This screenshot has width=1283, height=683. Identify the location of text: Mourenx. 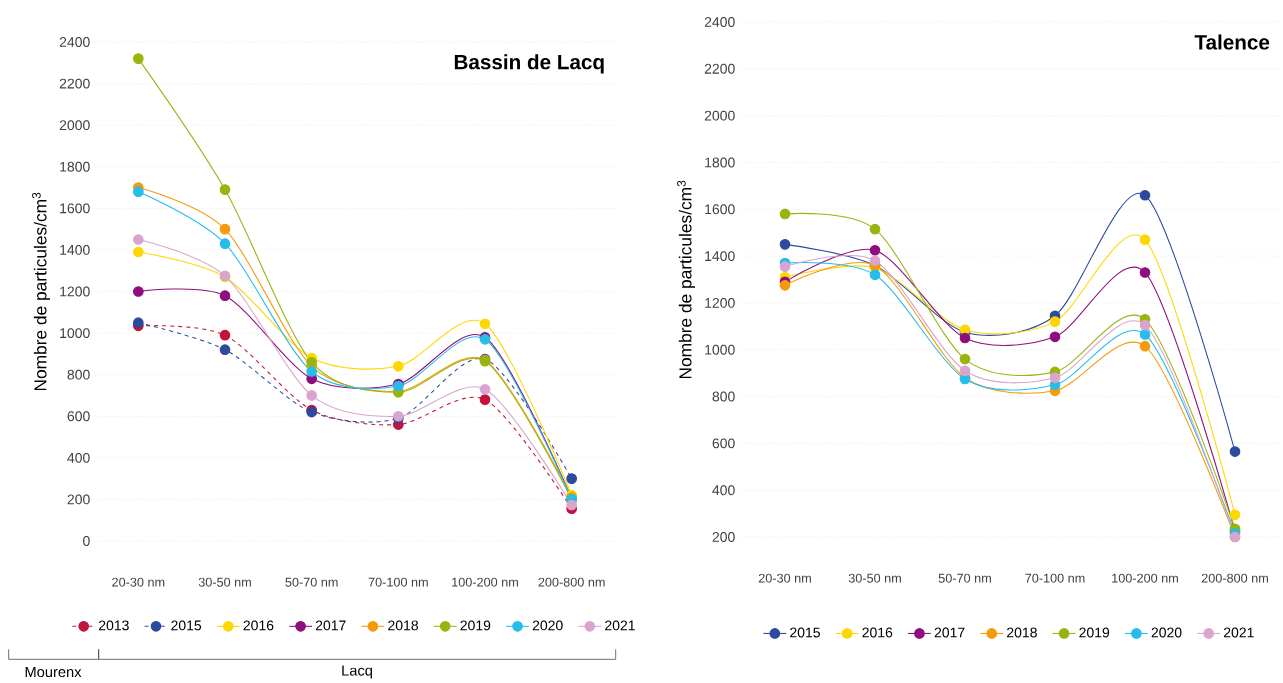
(53, 672).